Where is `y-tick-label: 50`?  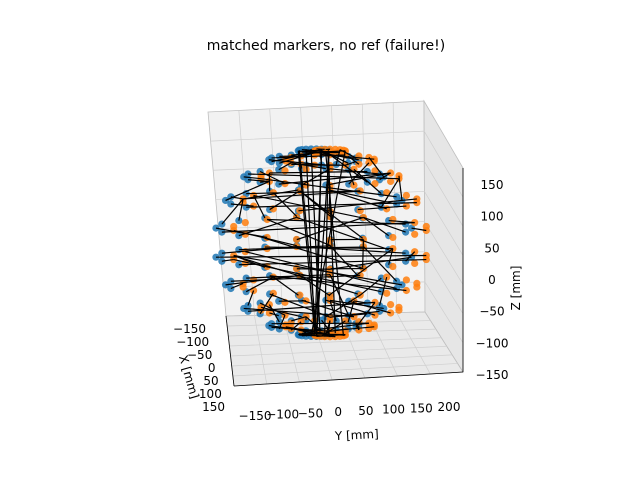
y-tick-label: 50 is located at coordinates (365, 411).